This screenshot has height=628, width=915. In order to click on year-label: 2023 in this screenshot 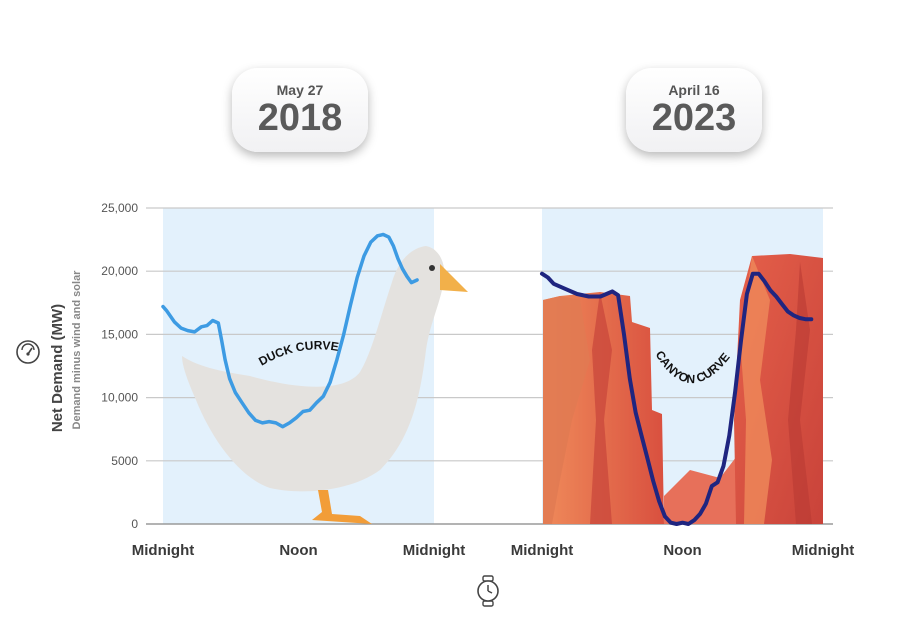, I will do `click(694, 118)`.